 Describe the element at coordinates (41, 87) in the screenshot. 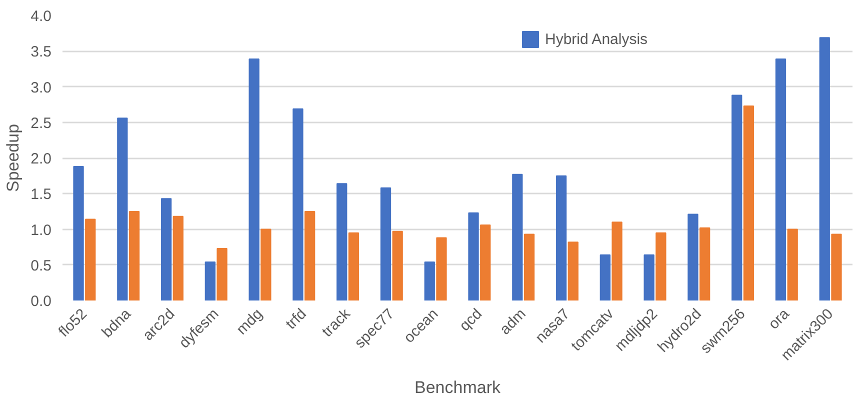

I see `y-tick-label: 3.0` at that location.